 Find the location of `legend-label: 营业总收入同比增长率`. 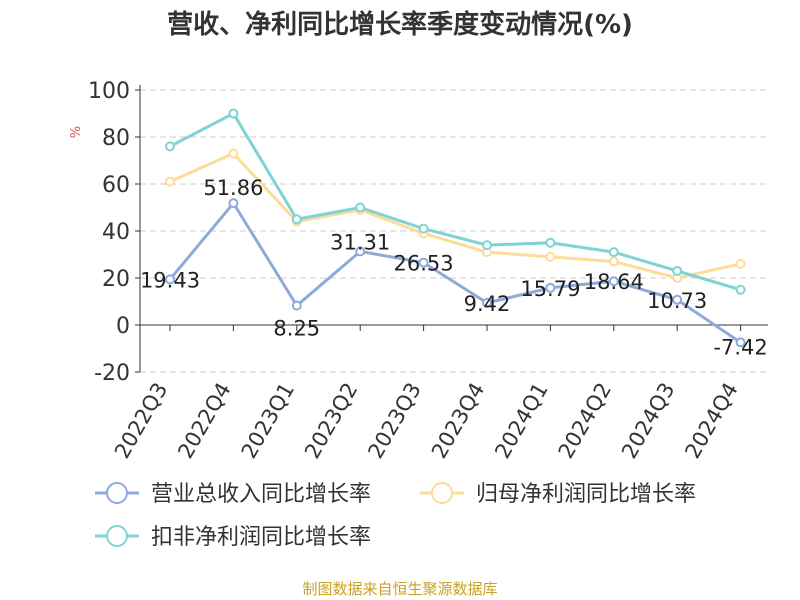

legend-label: 营业总收入同比增长率 is located at coordinates (261, 494).